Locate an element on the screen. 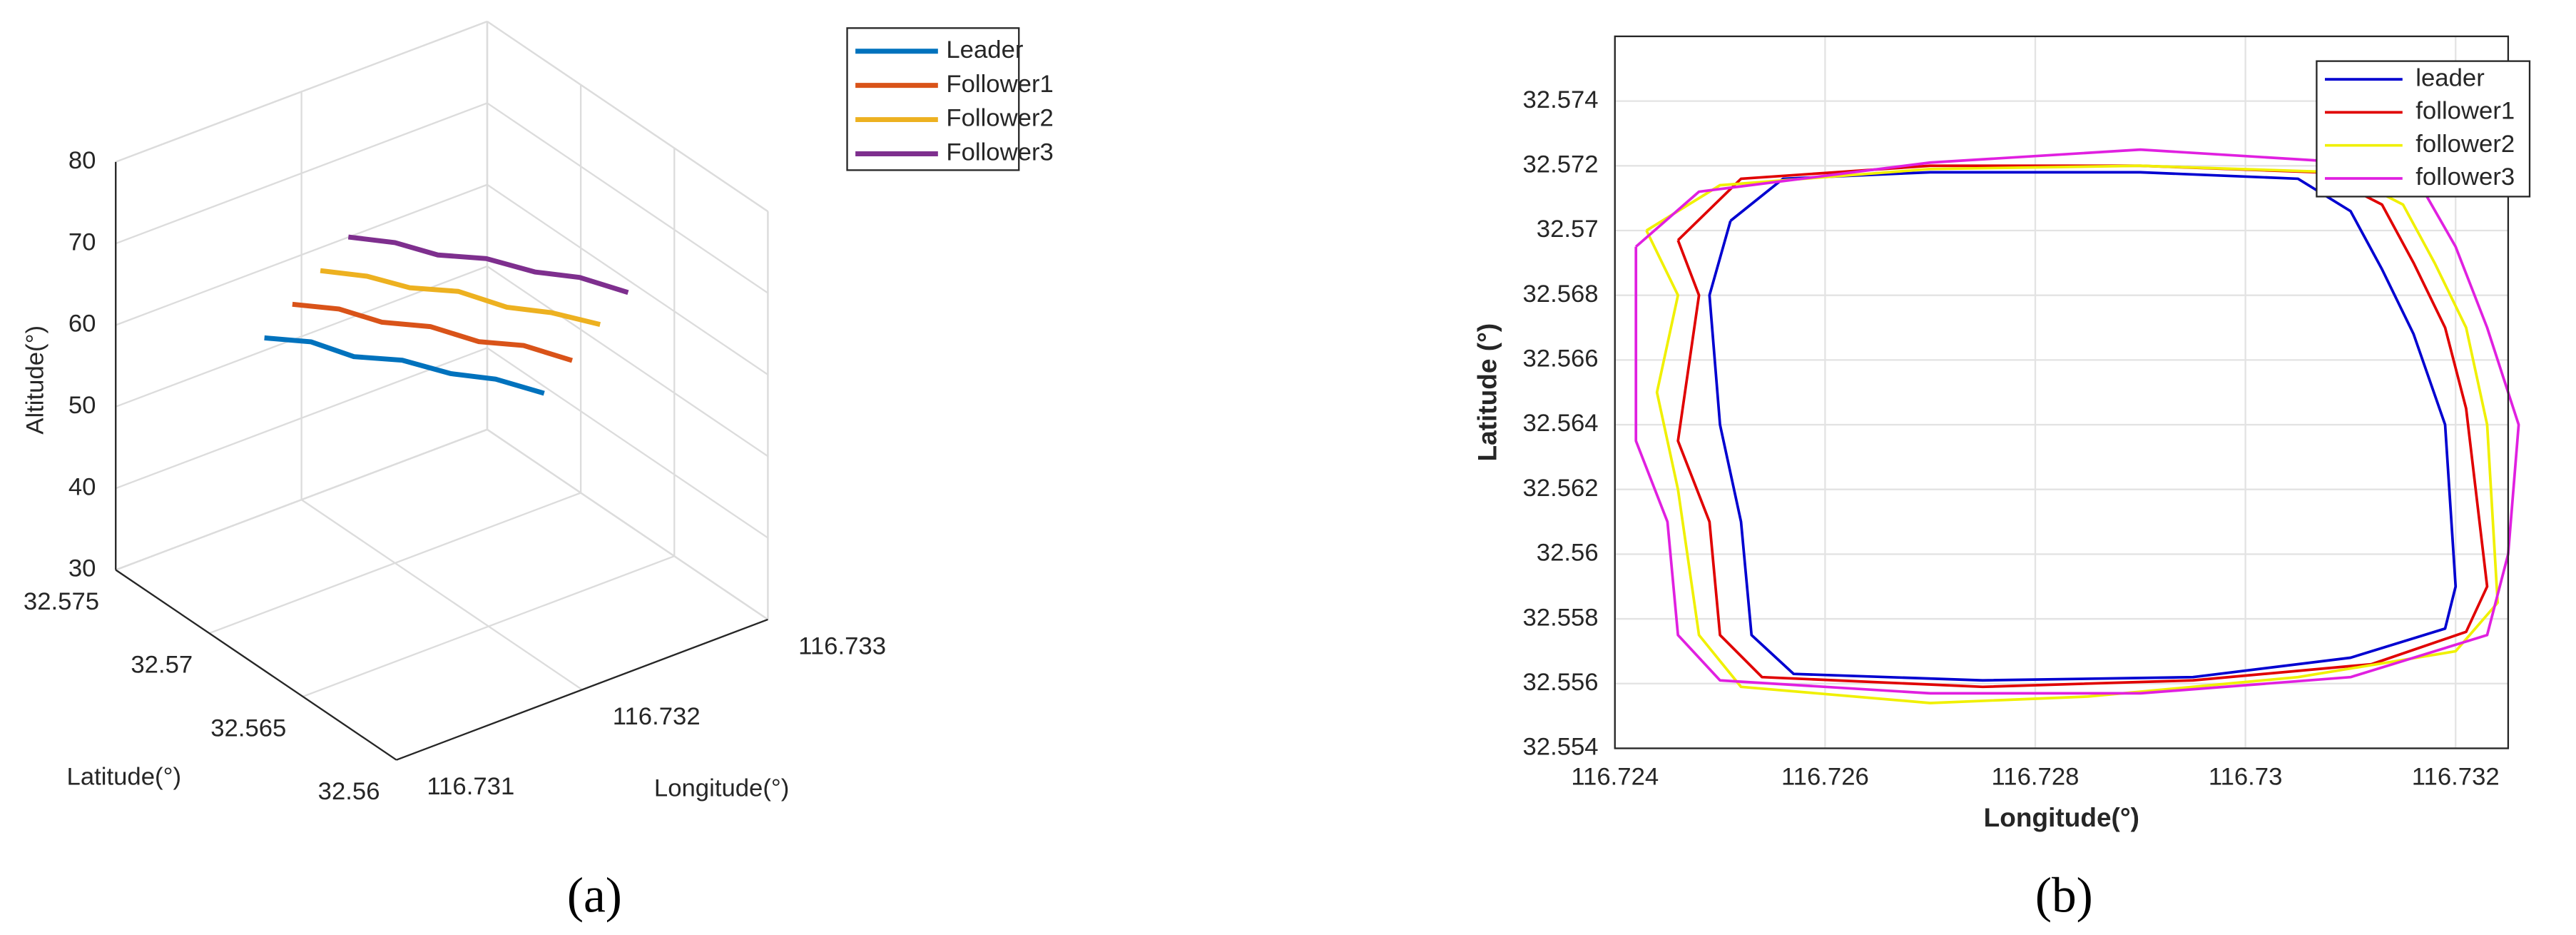 The width and height of the screenshot is (2576, 935). legend-label: Leader is located at coordinates (984, 50).